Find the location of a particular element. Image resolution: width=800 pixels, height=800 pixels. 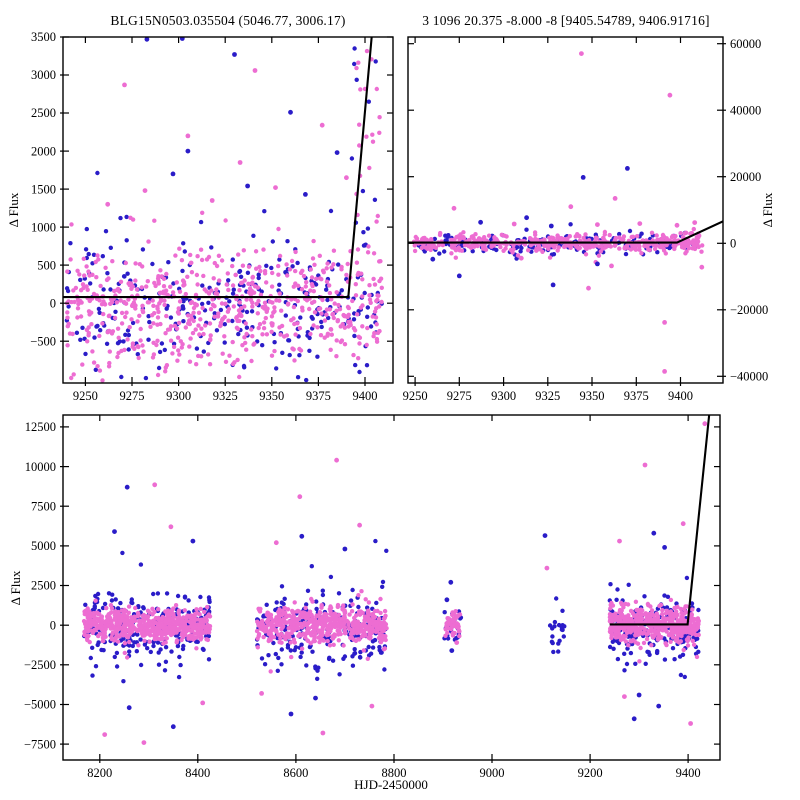

y-tick-label: −2500 is located at coordinates (40, 665).